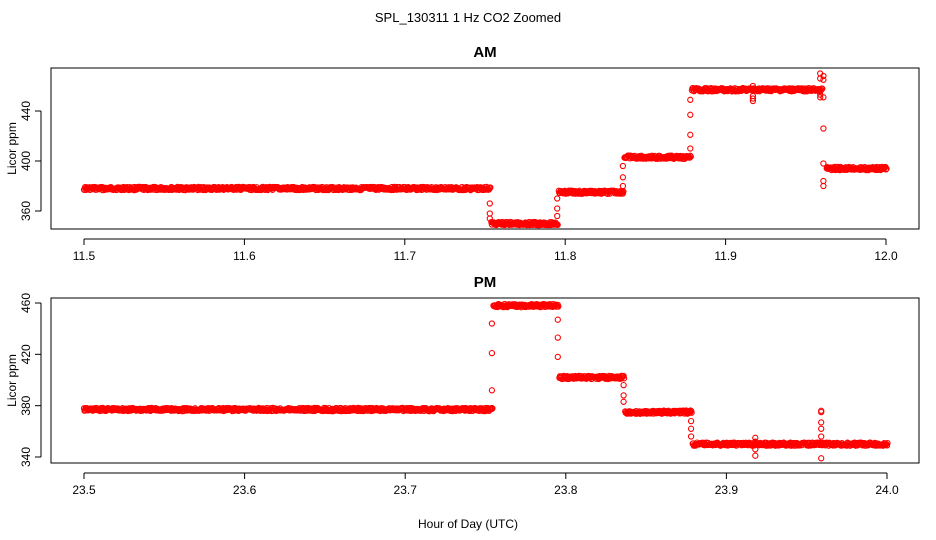  I want to click on x-tick-label: 24.0, so click(887, 490).